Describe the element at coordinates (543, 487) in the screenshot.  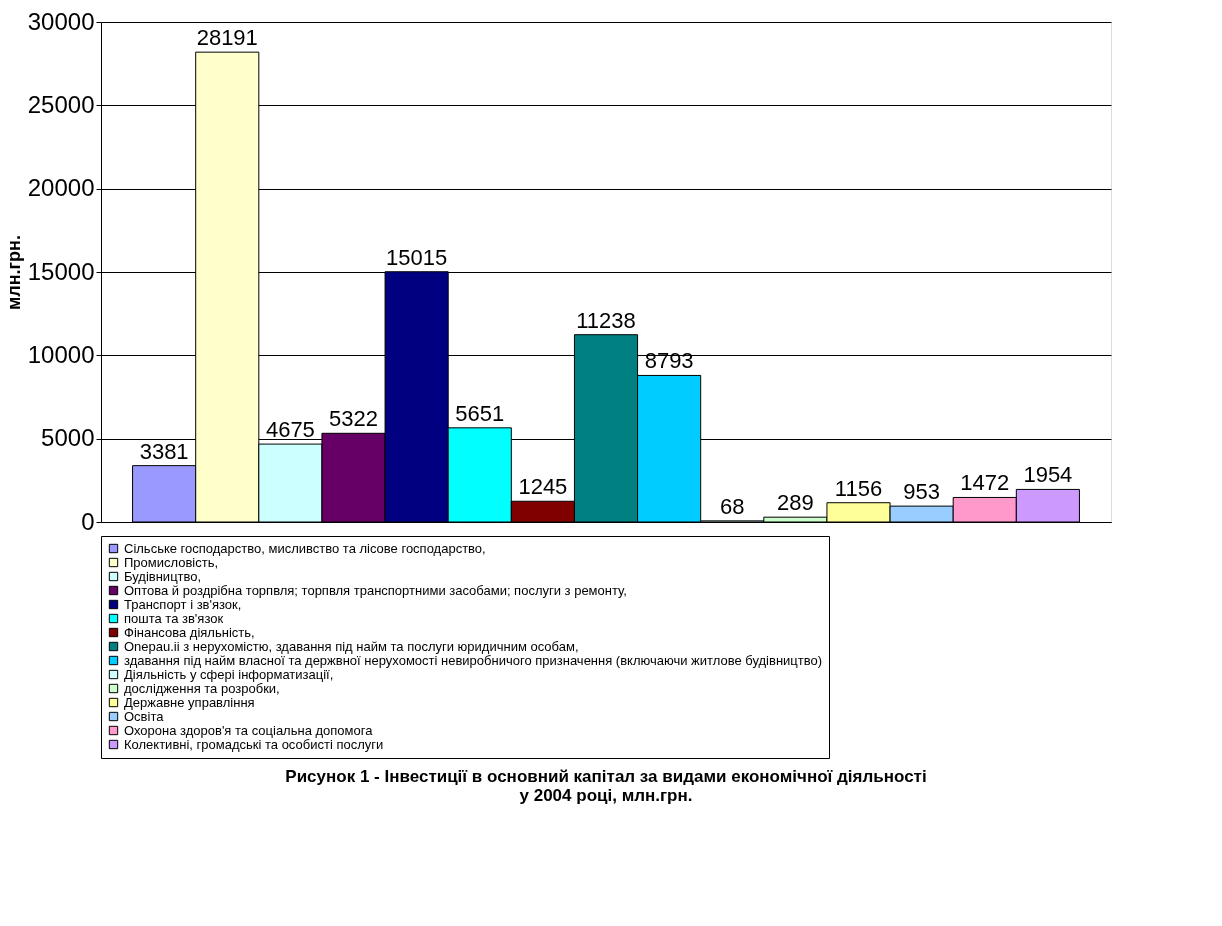
I see `data-label: 1245` at that location.